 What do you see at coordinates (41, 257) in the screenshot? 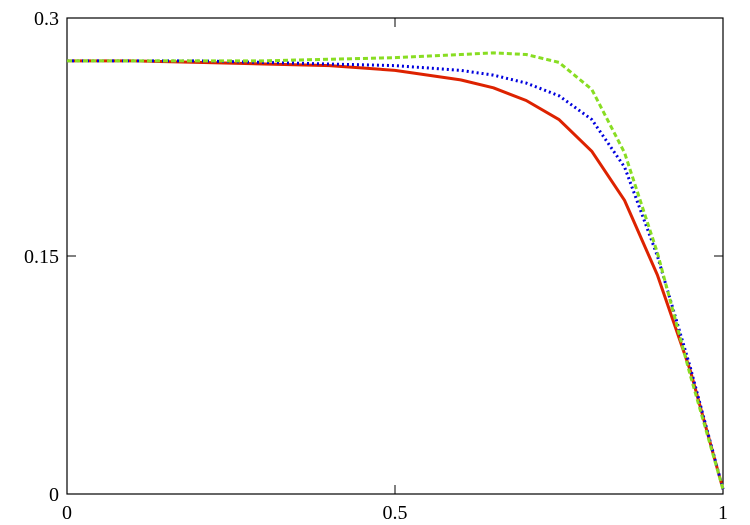
I see `y-tick-label: 0.15` at bounding box center [41, 257].